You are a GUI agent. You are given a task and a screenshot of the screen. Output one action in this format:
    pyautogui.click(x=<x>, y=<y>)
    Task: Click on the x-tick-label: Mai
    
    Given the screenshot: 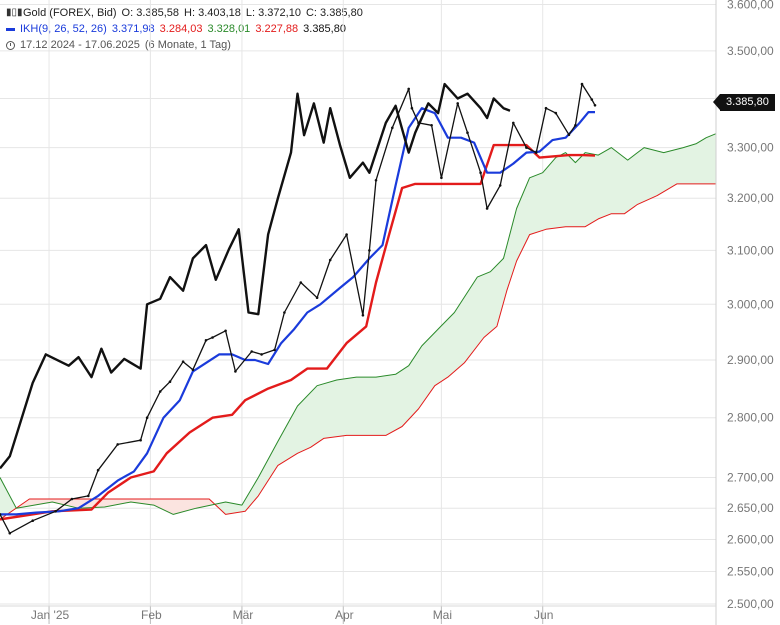 What is the action you would take?
    pyautogui.click(x=442, y=615)
    